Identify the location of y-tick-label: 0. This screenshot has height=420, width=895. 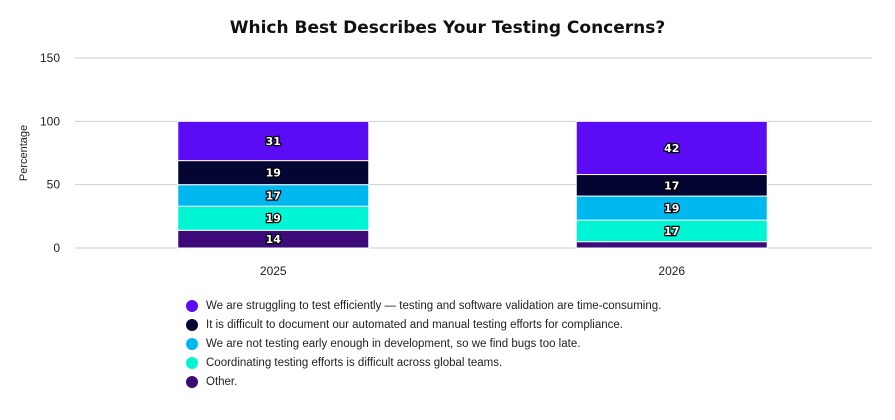
(56, 248).